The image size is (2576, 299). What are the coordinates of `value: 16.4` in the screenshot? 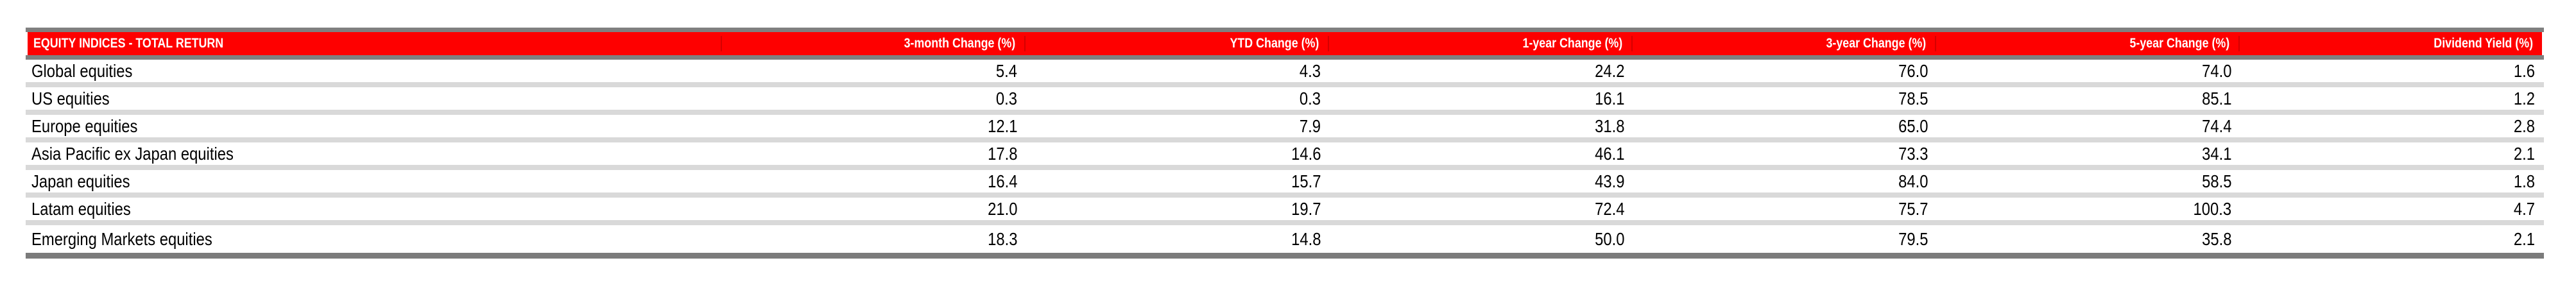 It's located at (1002, 181).